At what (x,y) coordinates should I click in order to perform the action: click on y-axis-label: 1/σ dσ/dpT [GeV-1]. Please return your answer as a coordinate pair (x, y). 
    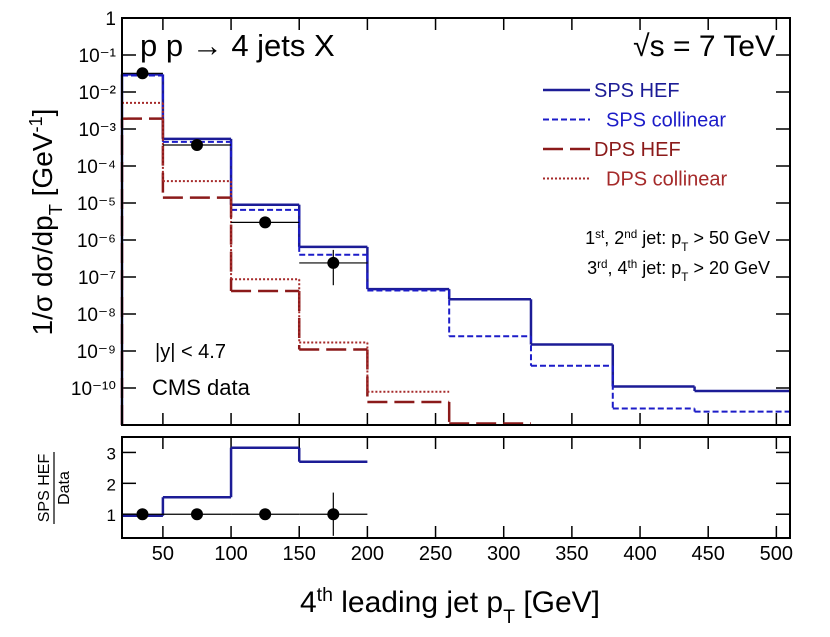
    Looking at the image, I should click on (46, 222).